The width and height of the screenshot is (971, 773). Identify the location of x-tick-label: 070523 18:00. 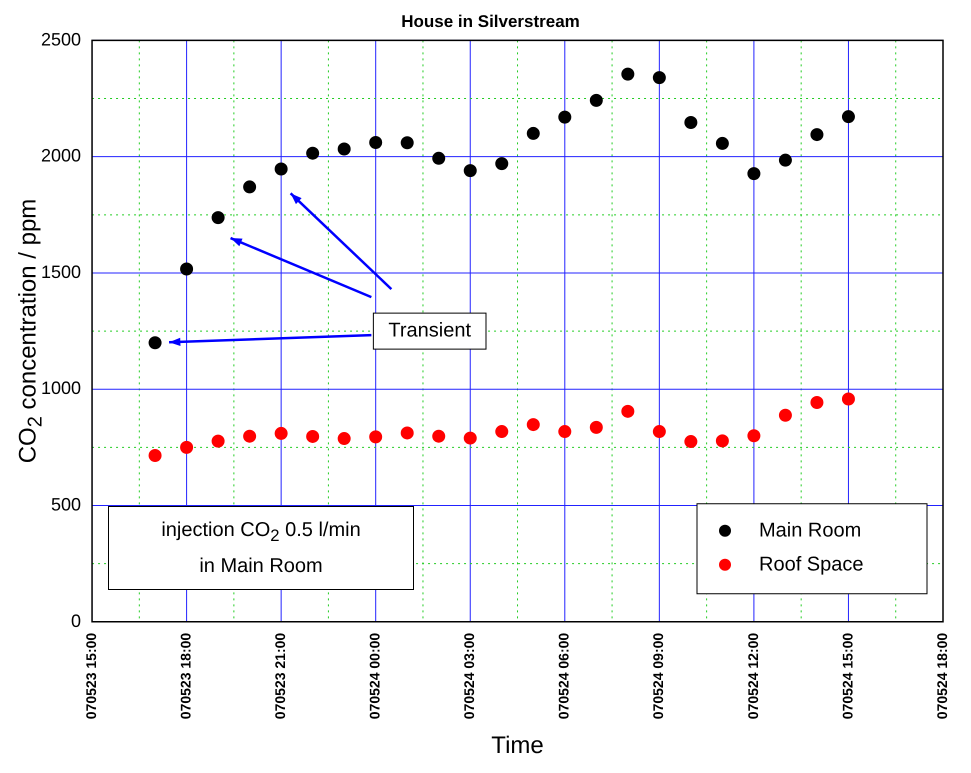
(185, 676).